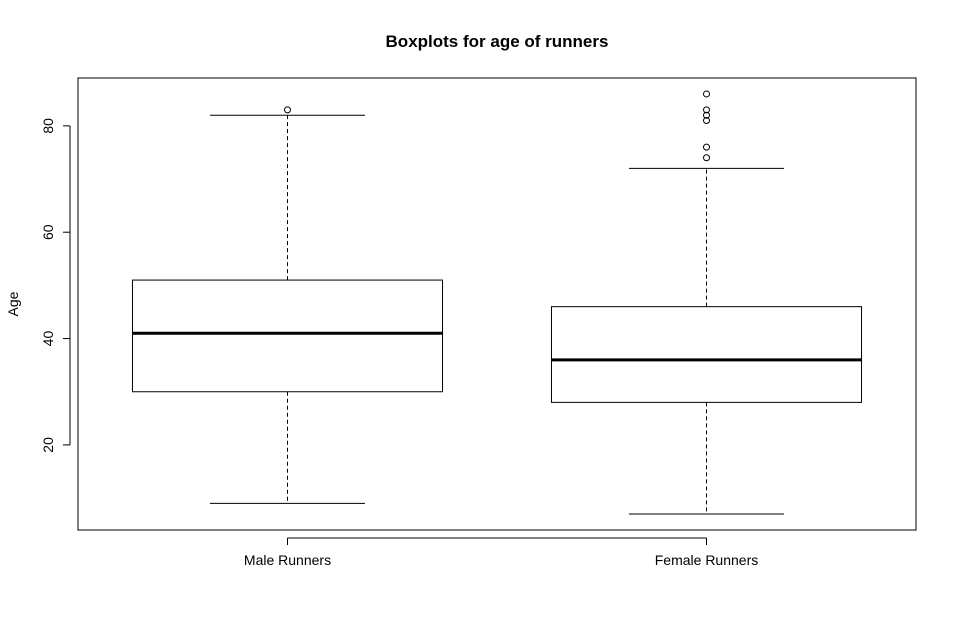  Describe the element at coordinates (48, 232) in the screenshot. I see `y-tick-label: 60` at that location.